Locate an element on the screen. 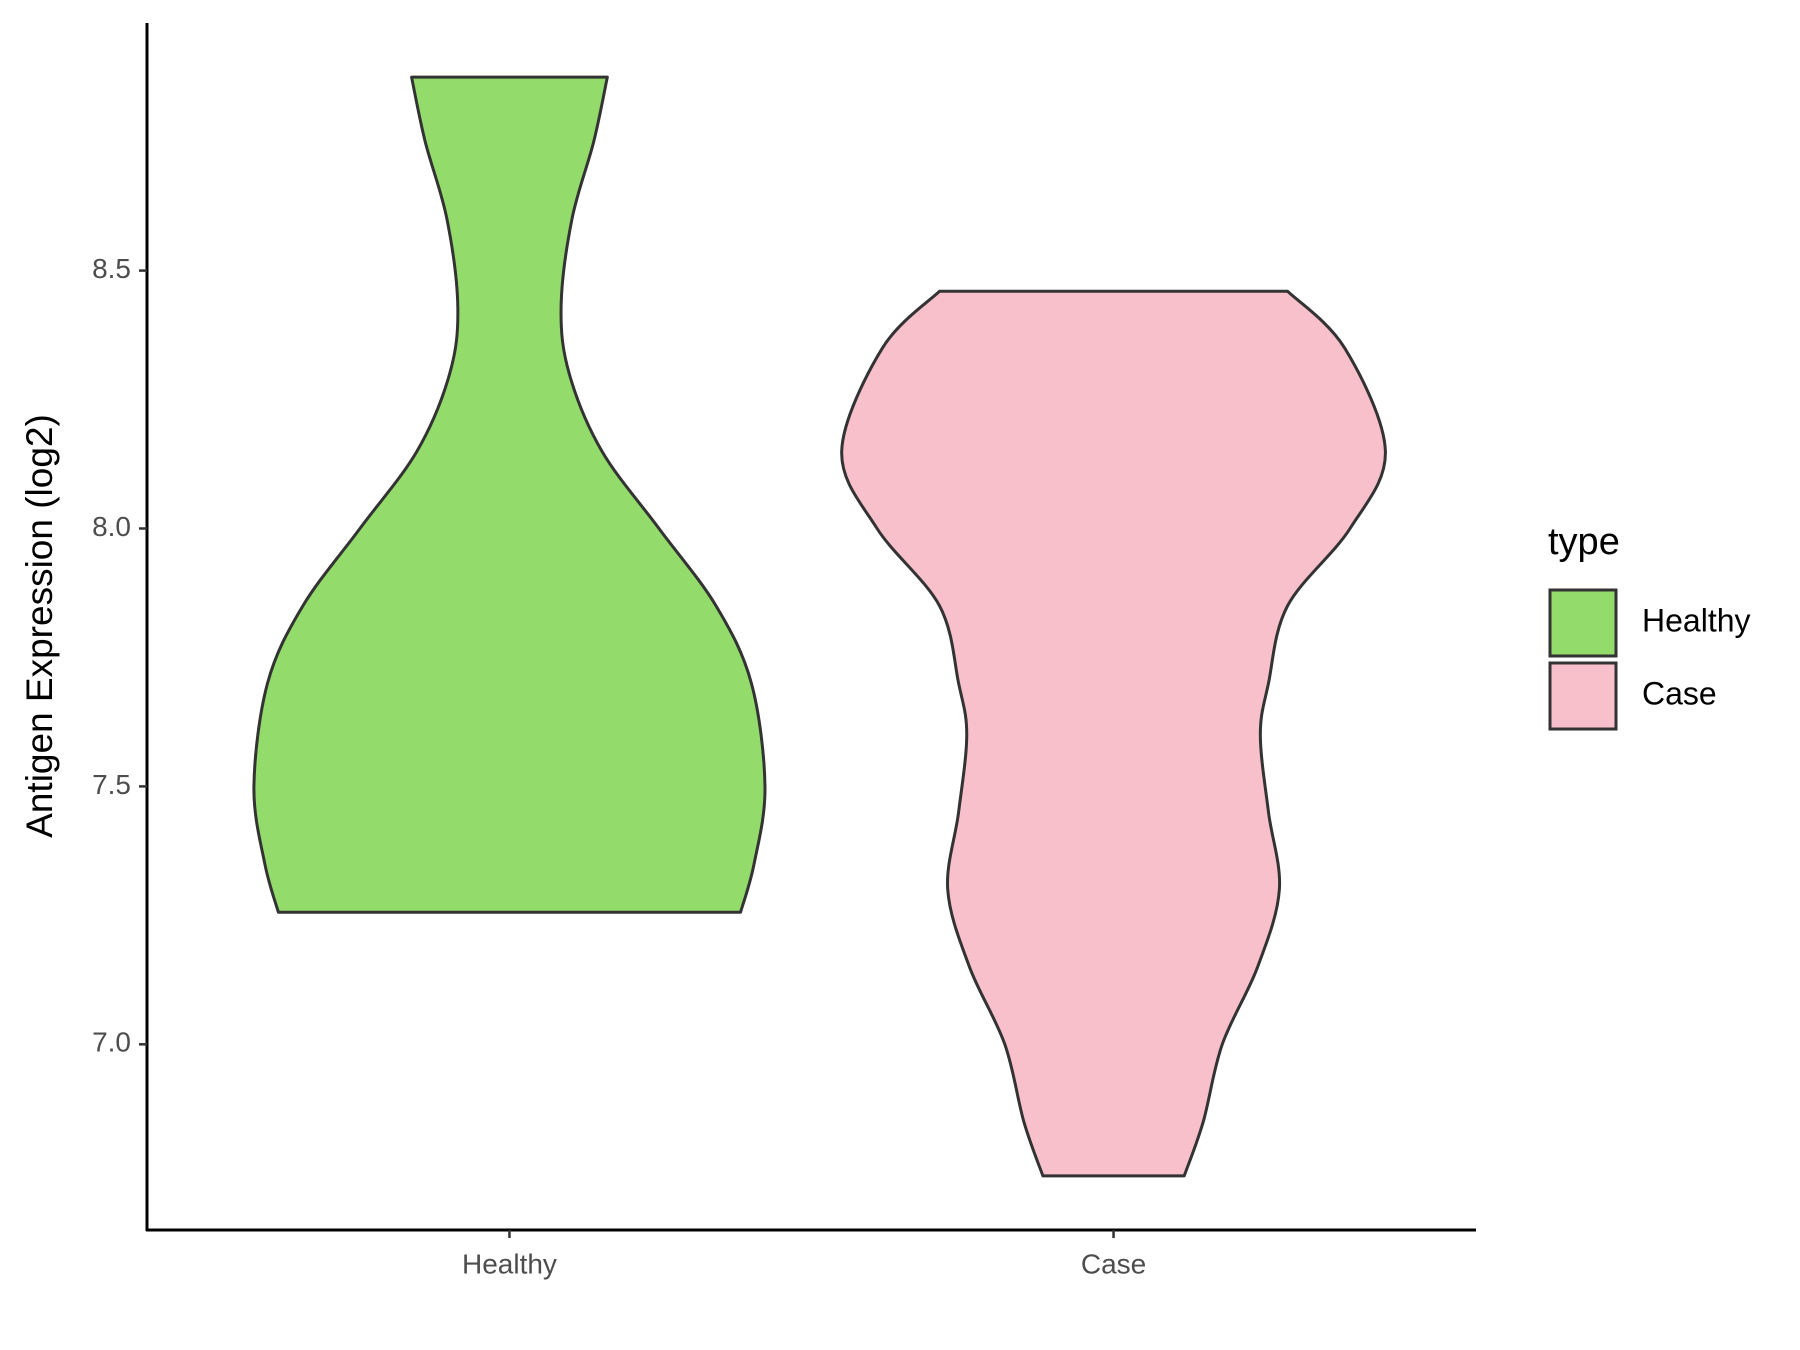 The width and height of the screenshot is (1800, 1350). x-tick-label: Healthy is located at coordinates (509, 1263).